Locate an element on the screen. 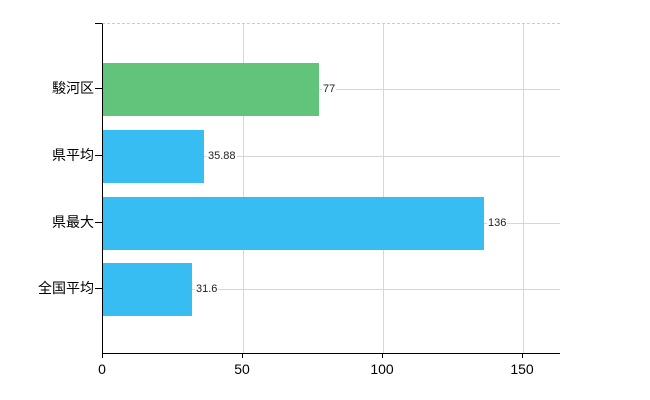 The image size is (650, 400). category-label-2: 県平均 is located at coordinates (73, 155).